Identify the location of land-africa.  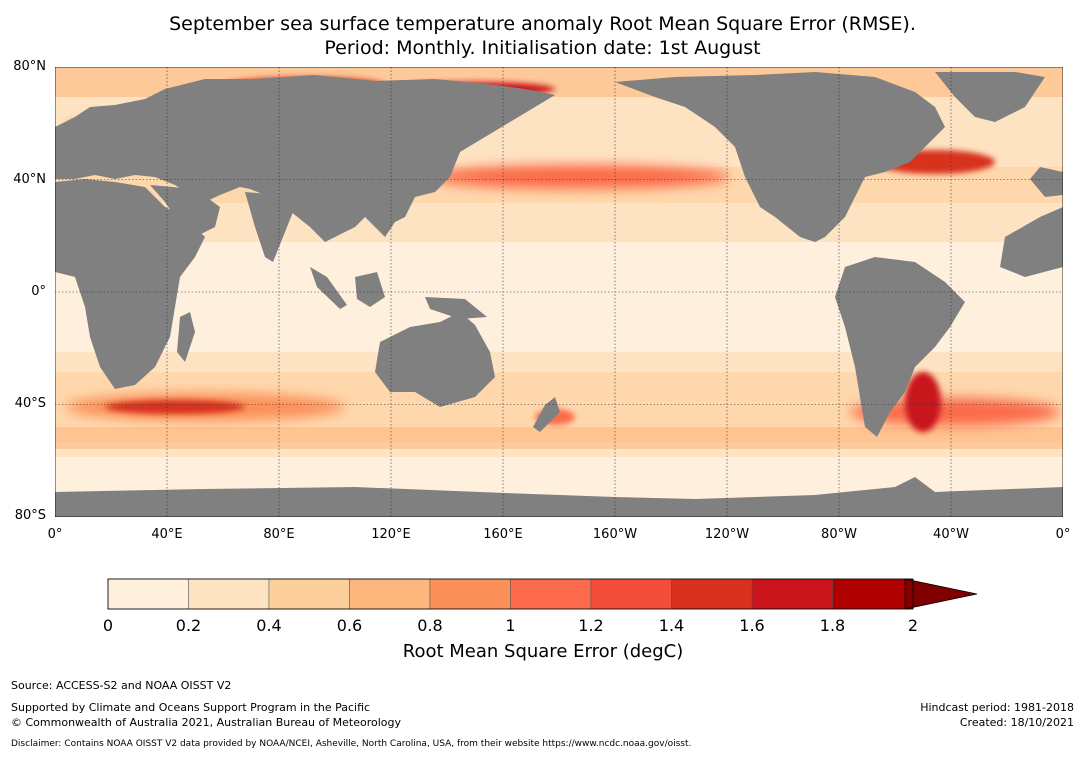
(130, 284).